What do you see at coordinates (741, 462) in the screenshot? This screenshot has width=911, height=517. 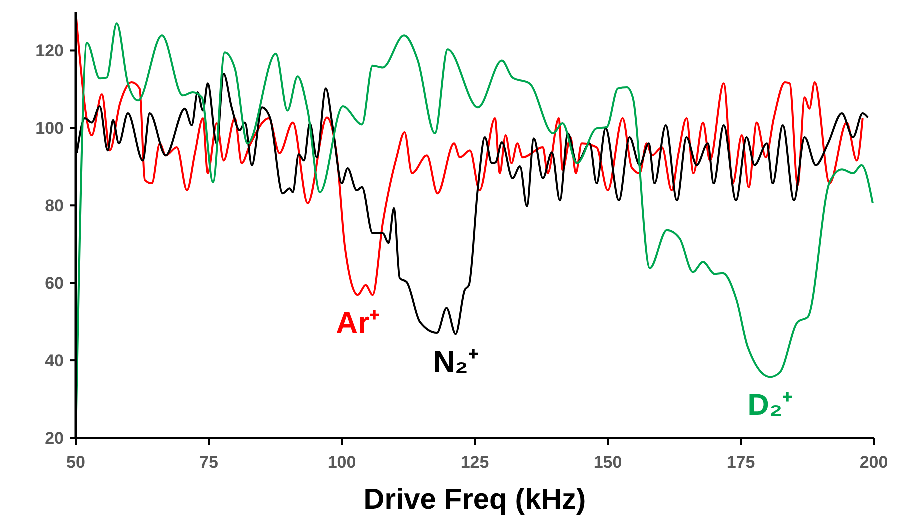 I see `x-tick-label: 175` at bounding box center [741, 462].